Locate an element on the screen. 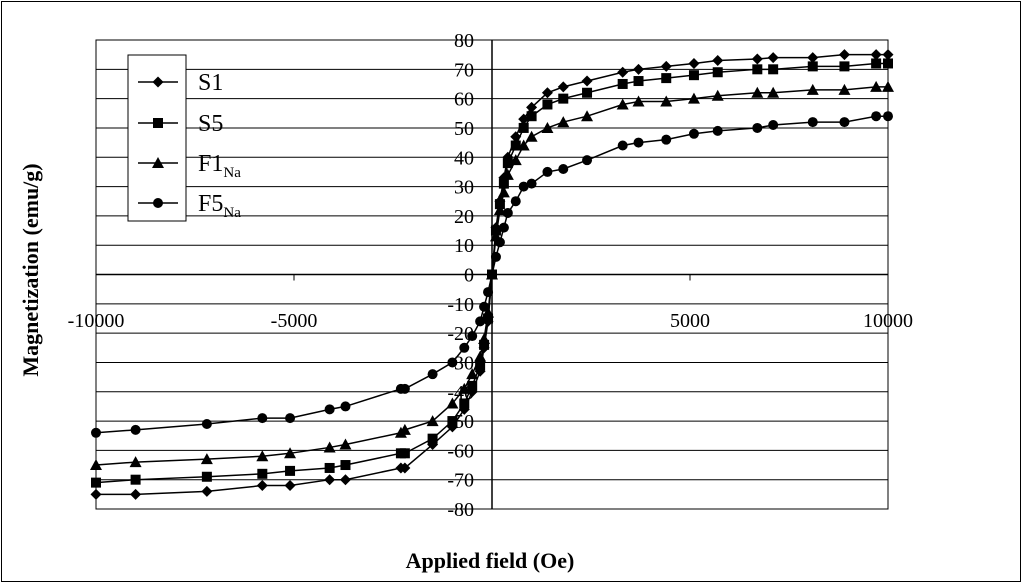 The height and width of the screenshot is (585, 1024). x-axis-title: Applied field (Oe) is located at coordinates (490, 560).